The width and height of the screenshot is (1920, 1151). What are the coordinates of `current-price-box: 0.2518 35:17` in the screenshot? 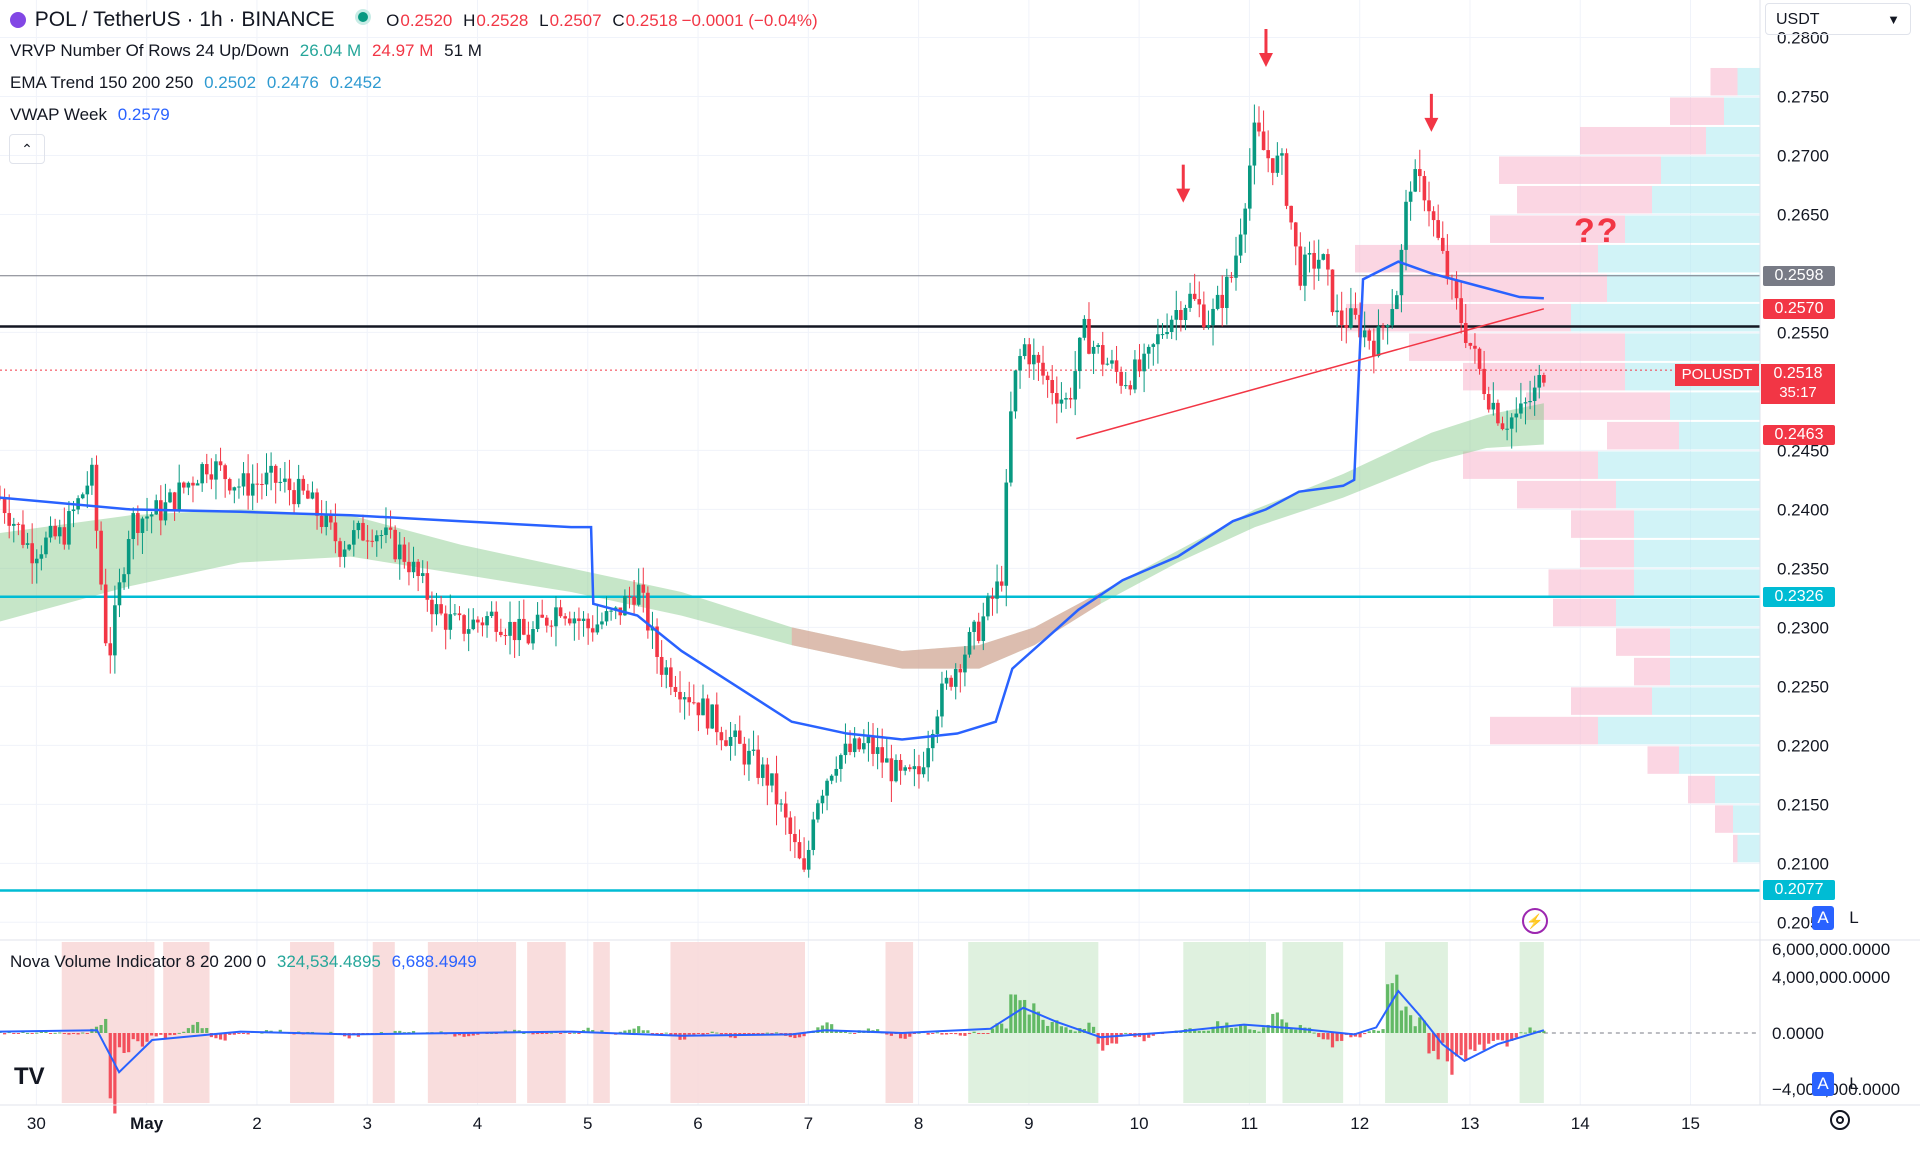 It's located at (1798, 384).